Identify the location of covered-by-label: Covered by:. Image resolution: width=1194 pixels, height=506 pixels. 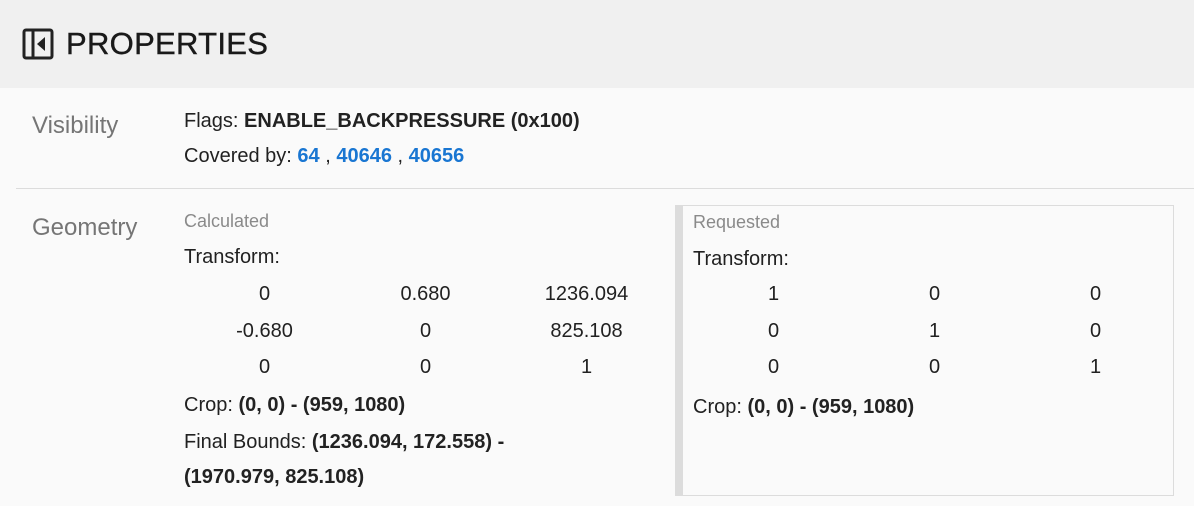
(238, 156).